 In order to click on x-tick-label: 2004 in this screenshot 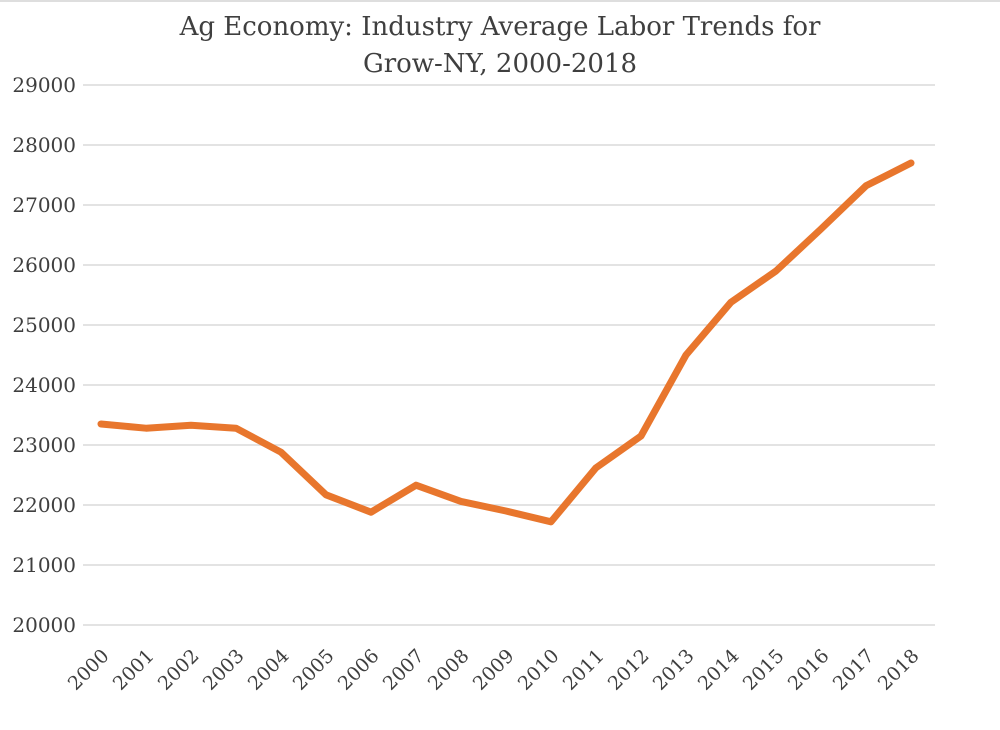, I will do `click(269, 670)`.